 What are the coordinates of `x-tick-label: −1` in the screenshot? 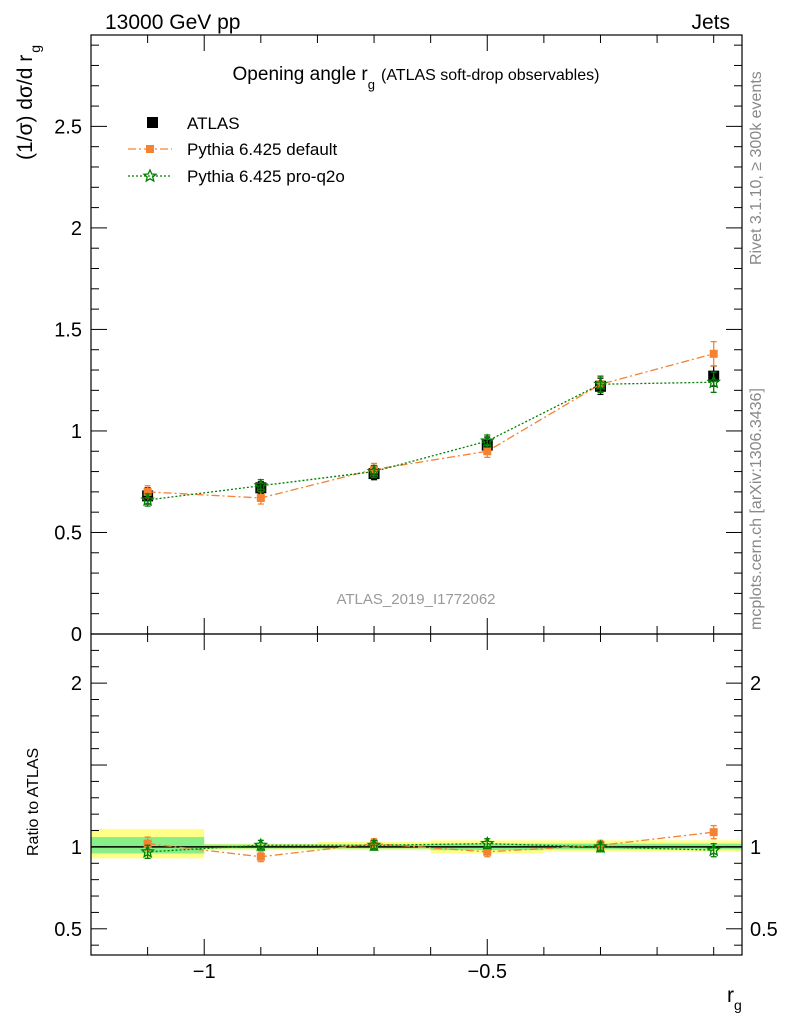 It's located at (204, 972).